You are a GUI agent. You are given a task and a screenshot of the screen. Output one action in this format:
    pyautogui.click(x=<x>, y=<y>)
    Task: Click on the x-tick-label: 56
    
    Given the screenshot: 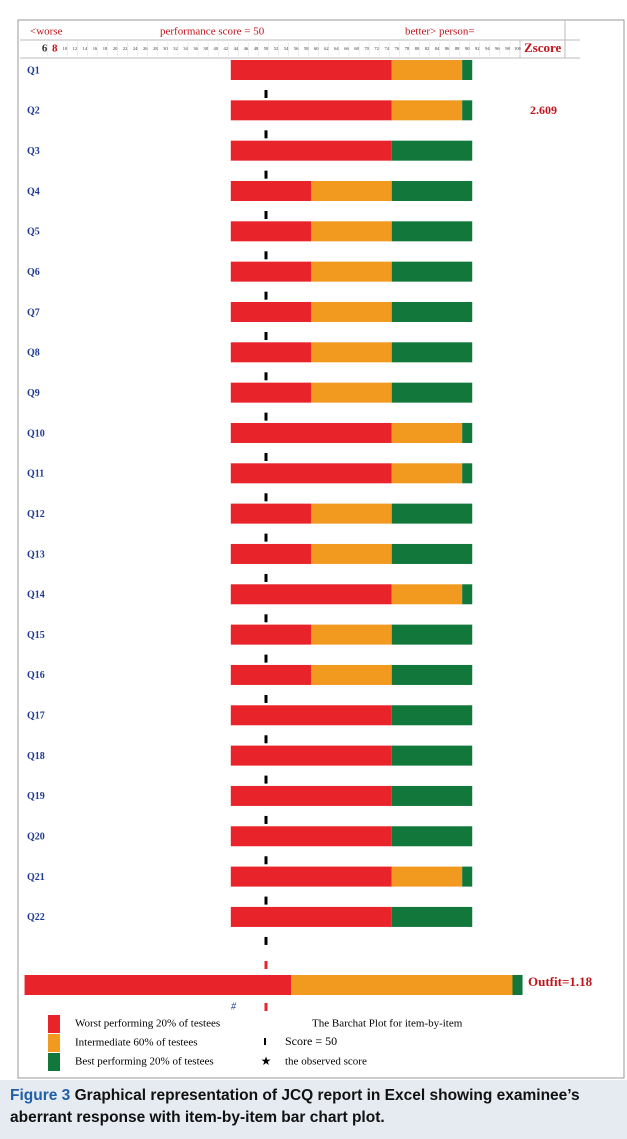 What is the action you would take?
    pyautogui.click(x=296, y=48)
    